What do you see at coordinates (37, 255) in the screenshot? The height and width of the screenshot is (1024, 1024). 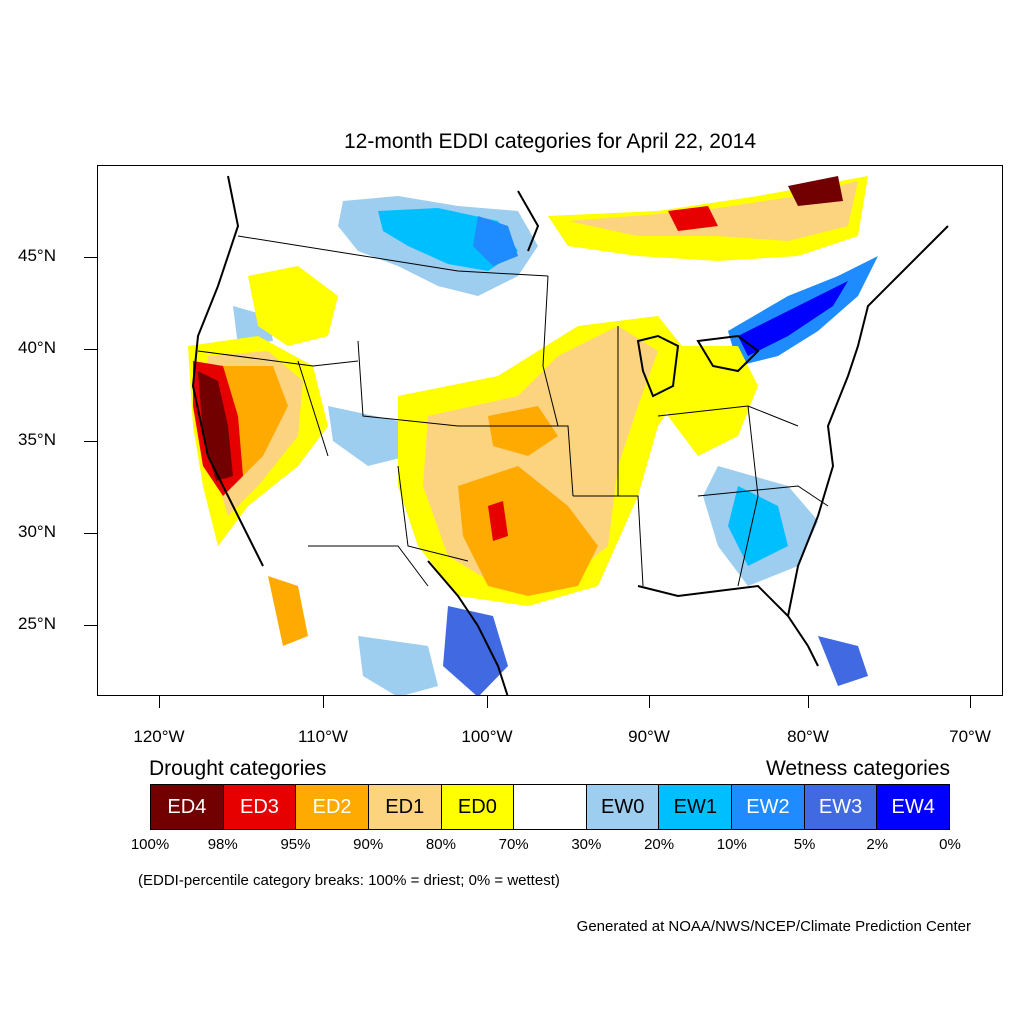 I see `lat-label-45: 45°N` at bounding box center [37, 255].